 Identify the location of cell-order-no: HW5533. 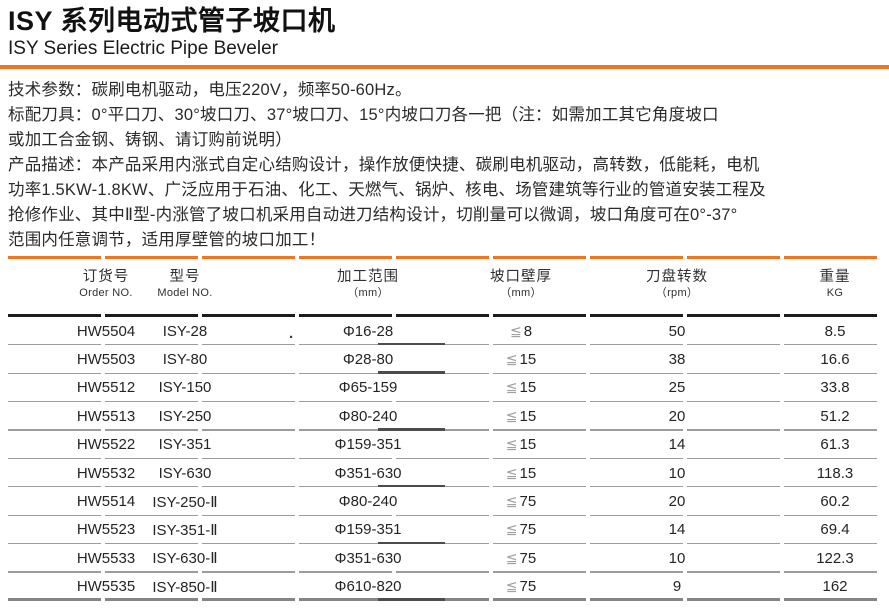
(106, 558).